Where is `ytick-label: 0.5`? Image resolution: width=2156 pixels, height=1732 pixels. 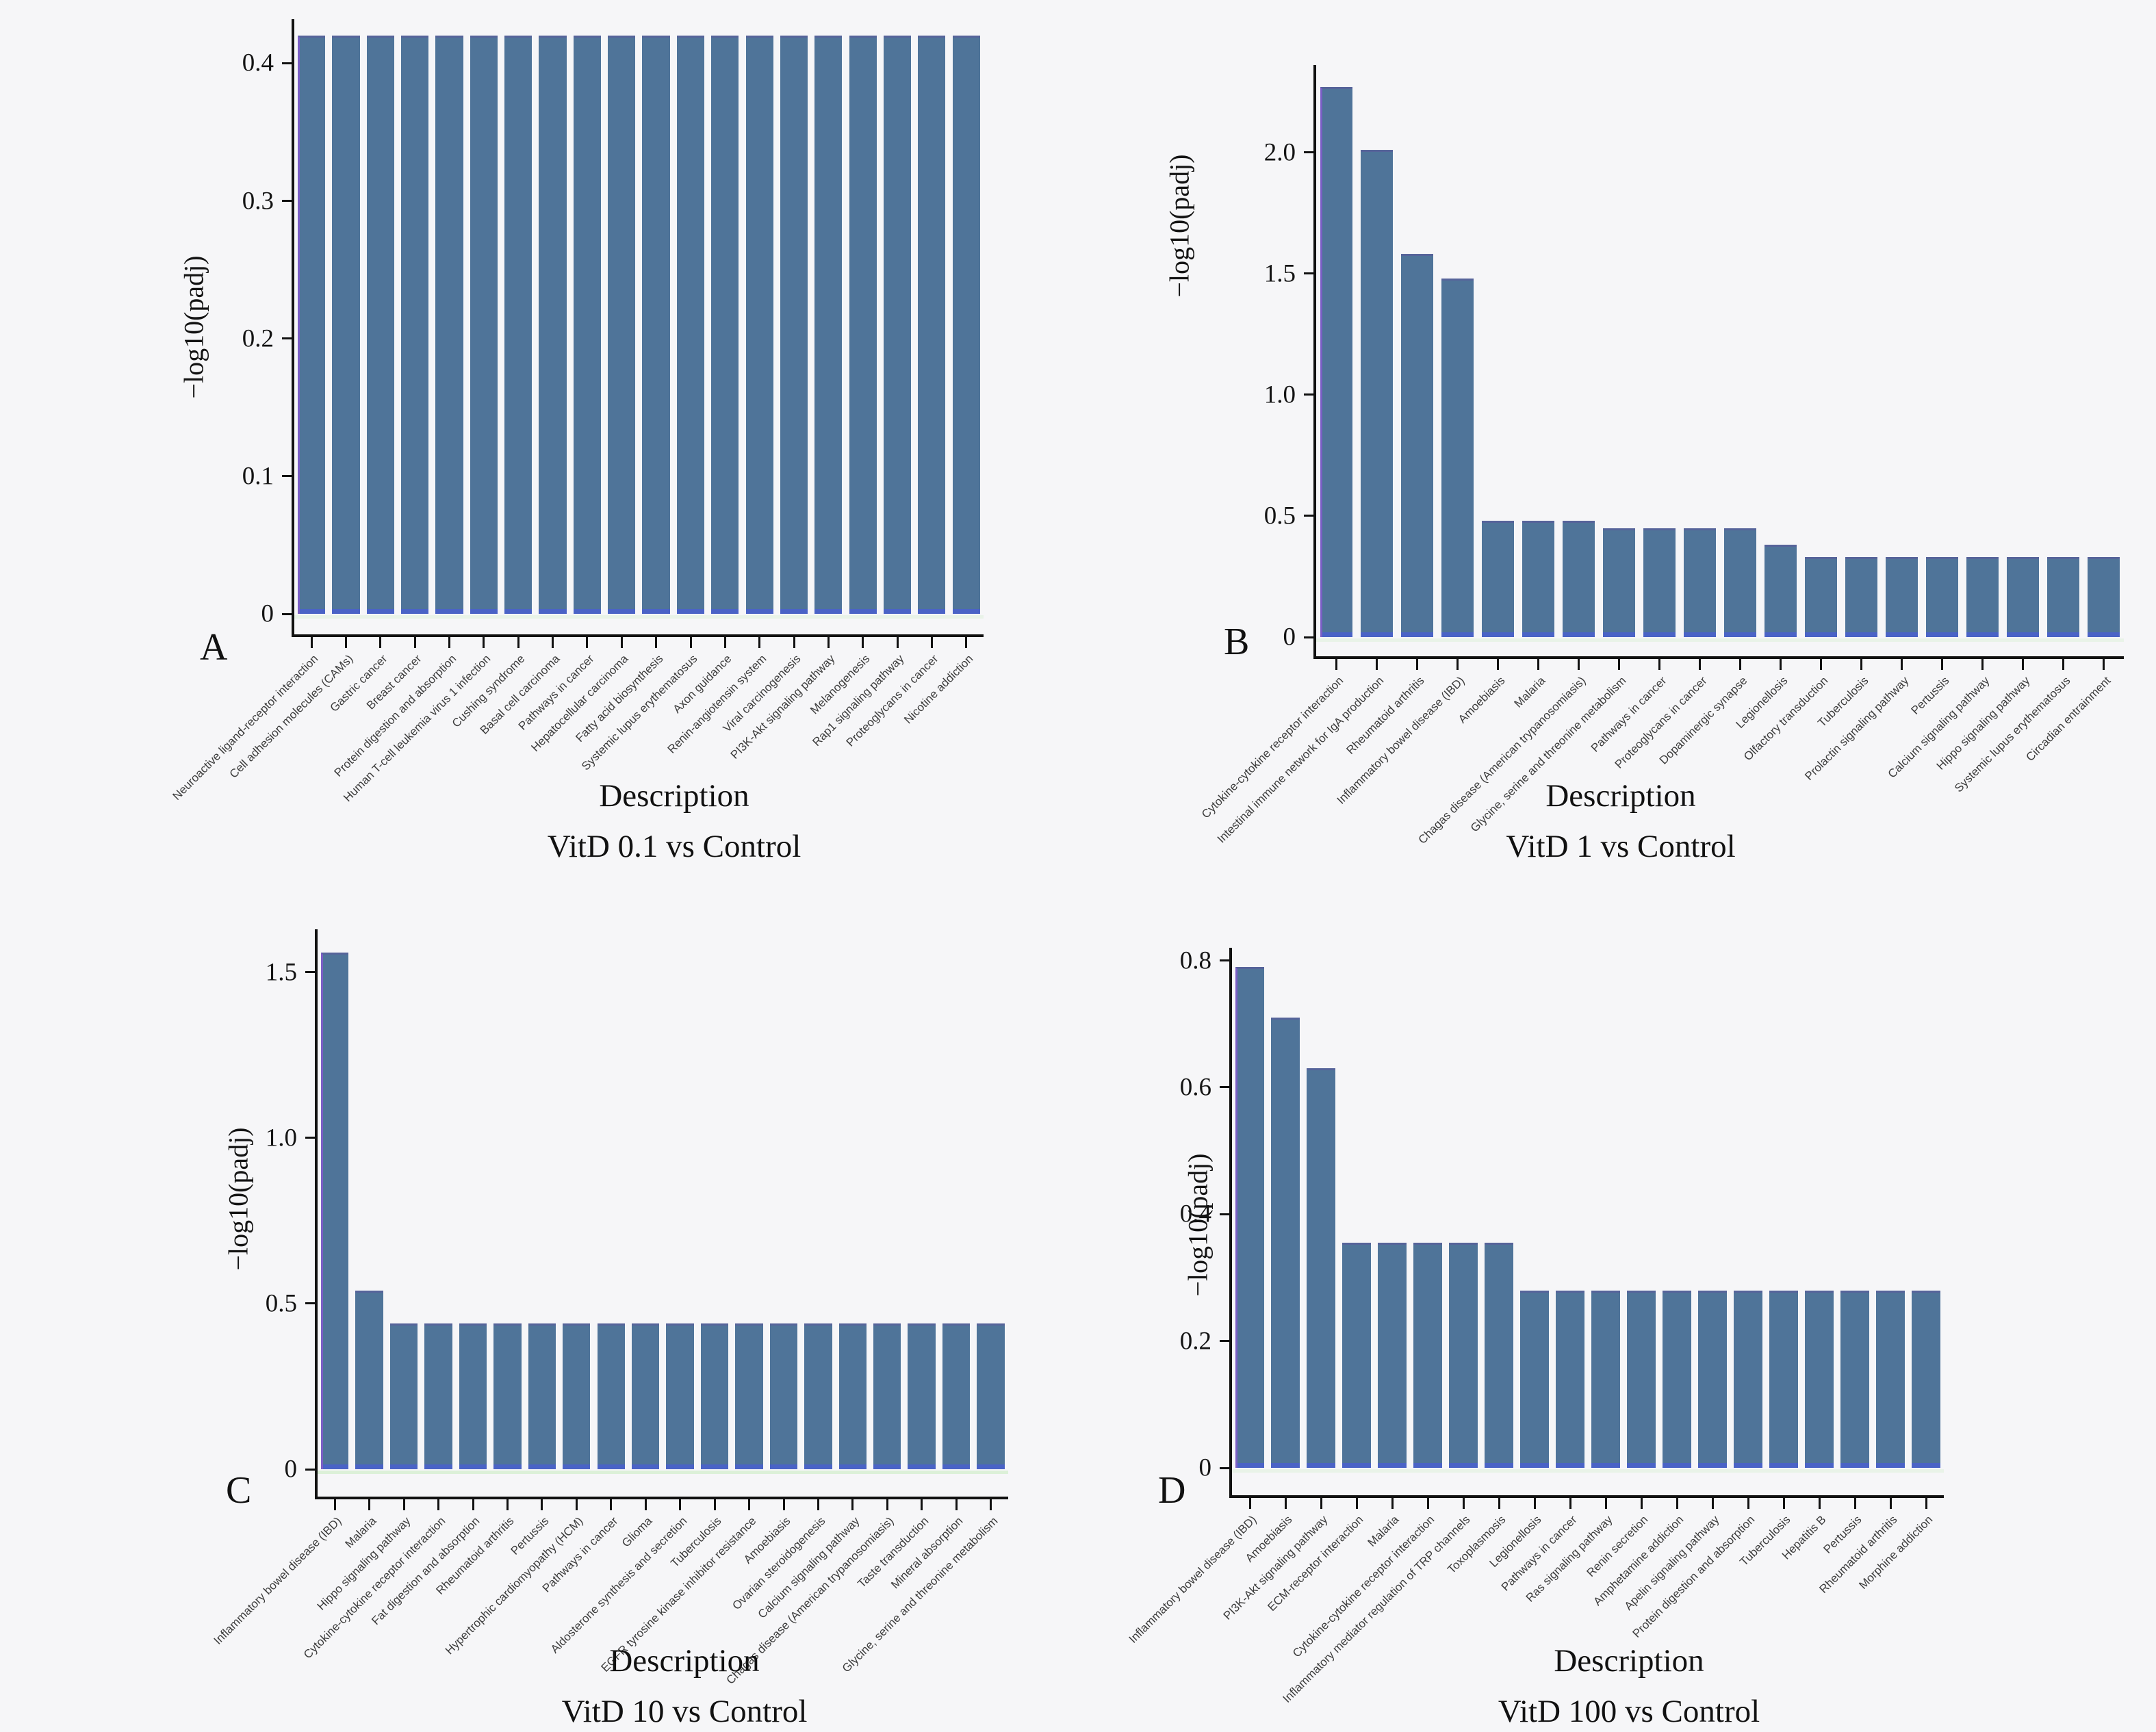 ytick-label: 0.5 is located at coordinates (281, 1303).